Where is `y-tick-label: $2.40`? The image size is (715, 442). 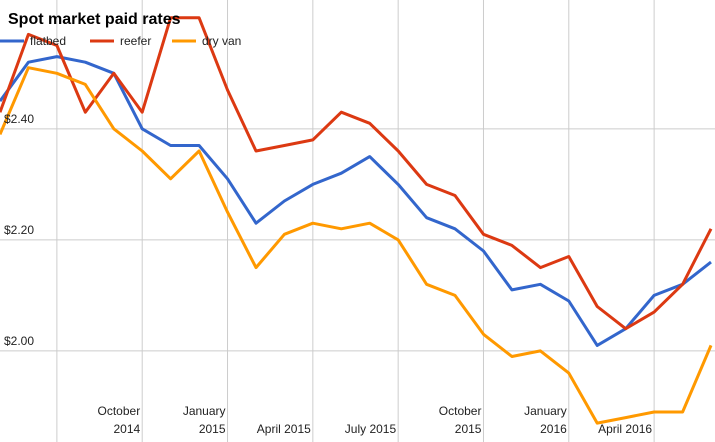 y-tick-label: $2.40 is located at coordinates (19, 119).